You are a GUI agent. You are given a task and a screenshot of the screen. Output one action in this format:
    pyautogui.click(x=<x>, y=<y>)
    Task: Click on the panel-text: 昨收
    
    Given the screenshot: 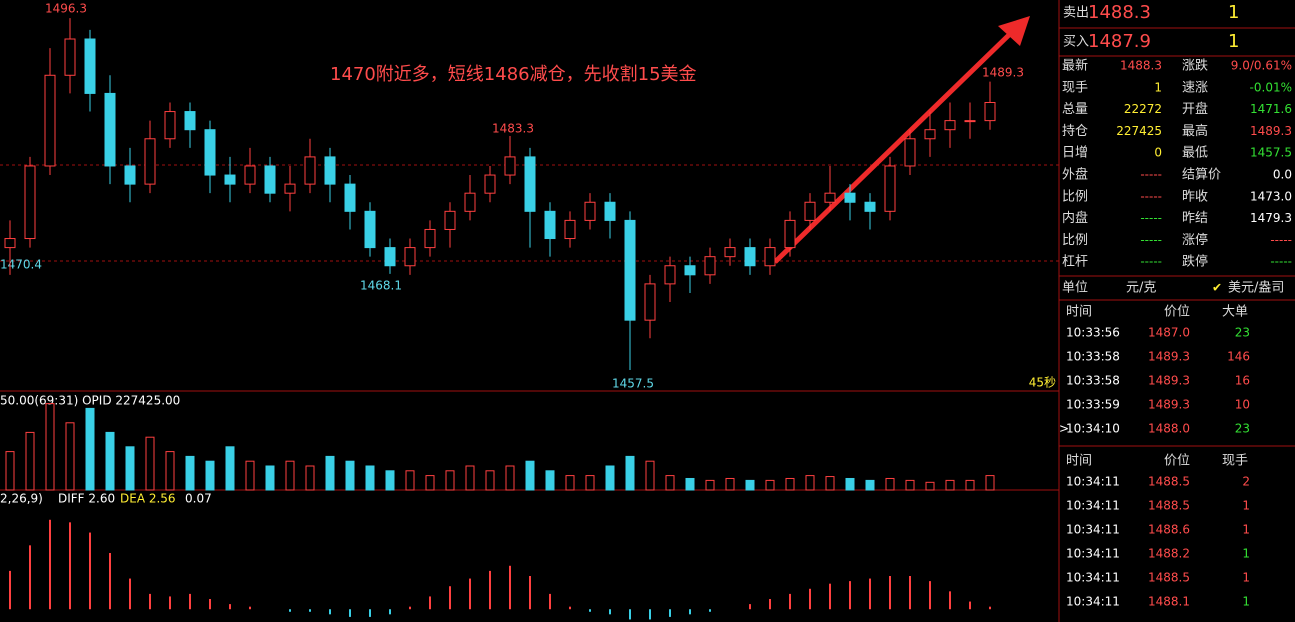 What is the action you would take?
    pyautogui.click(x=1195, y=196)
    